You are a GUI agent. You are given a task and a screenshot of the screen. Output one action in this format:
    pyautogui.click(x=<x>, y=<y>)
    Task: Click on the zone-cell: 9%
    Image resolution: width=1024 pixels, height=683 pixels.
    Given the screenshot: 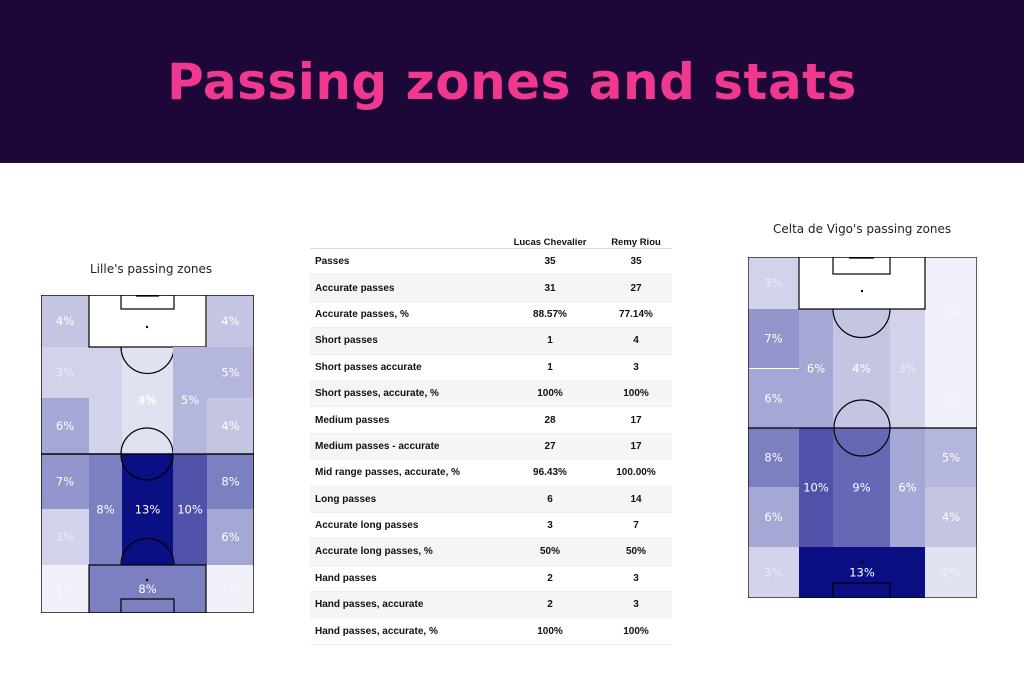 What is the action you would take?
    pyautogui.click(x=861, y=487)
    